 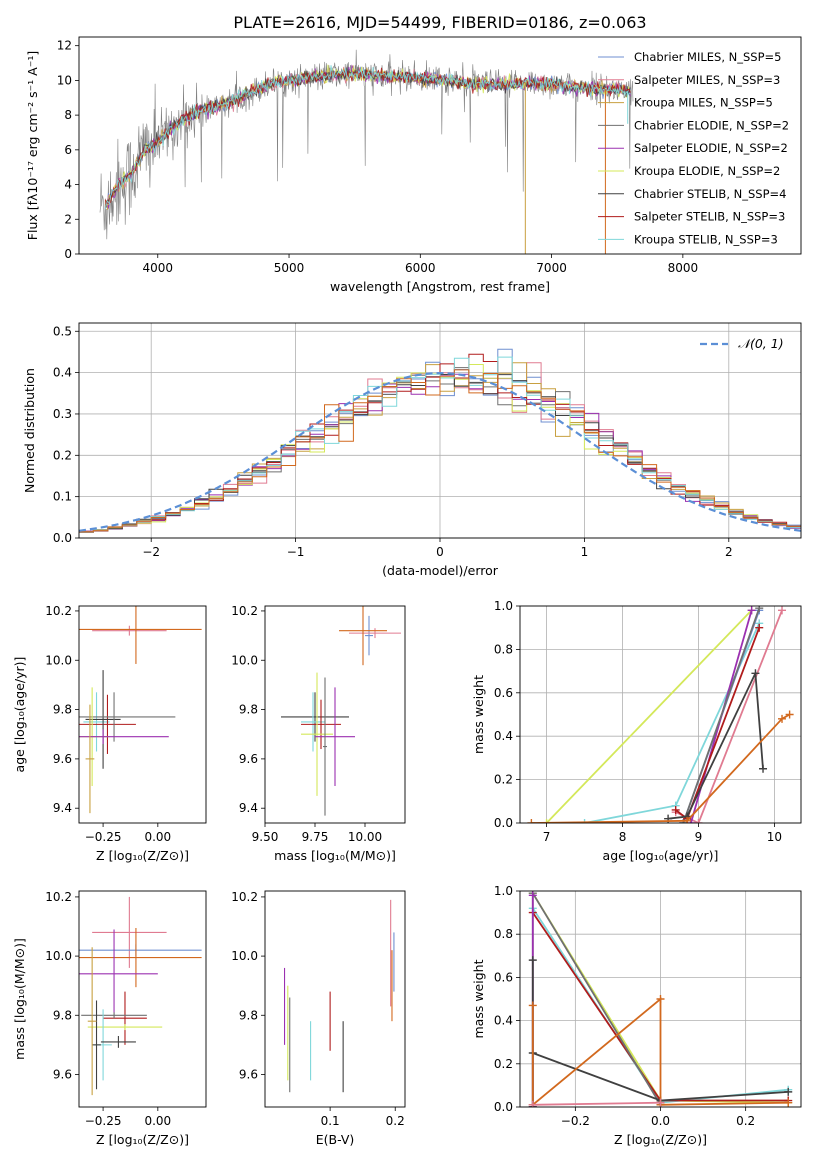 What do you see at coordinates (19, 999) in the screenshot?
I see `y-axis-label: mass [log₁₀(M/M⊙)]` at bounding box center [19, 999].